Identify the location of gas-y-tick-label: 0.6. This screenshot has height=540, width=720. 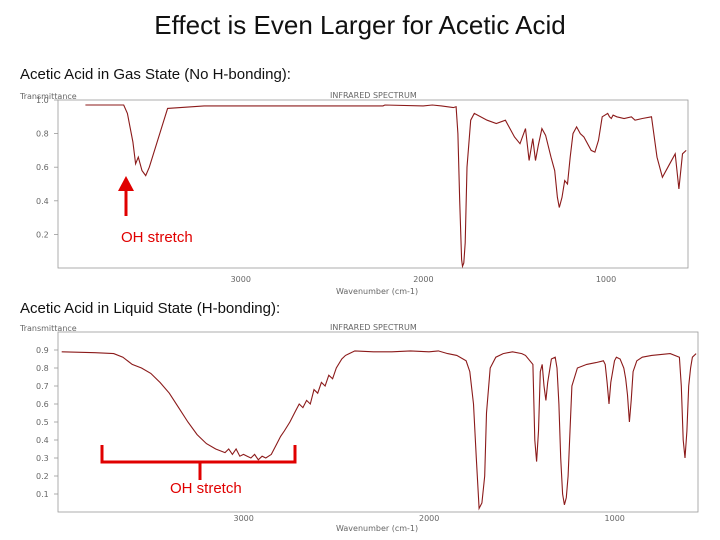
(42, 167).